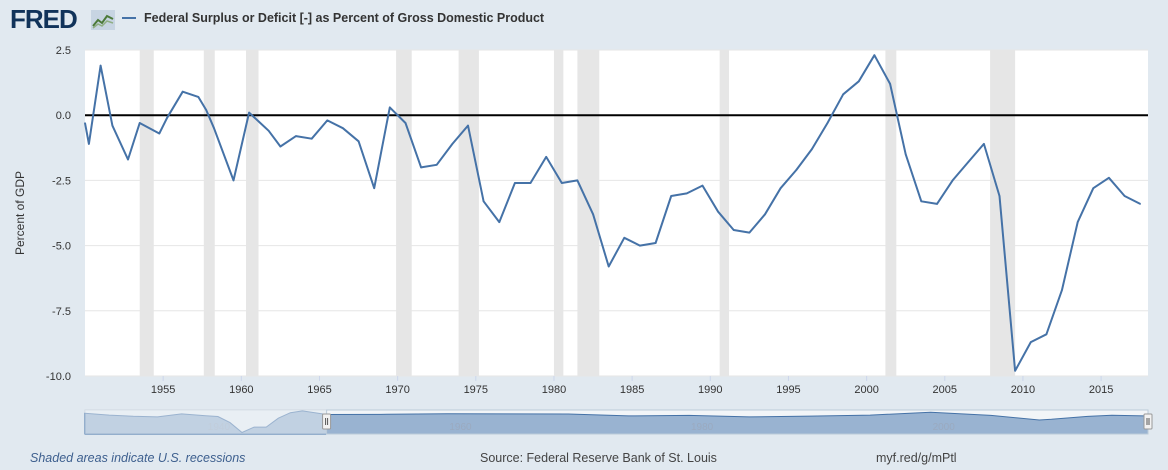  What do you see at coordinates (702, 427) in the screenshot?
I see `navigator-year-label: 1980` at bounding box center [702, 427].